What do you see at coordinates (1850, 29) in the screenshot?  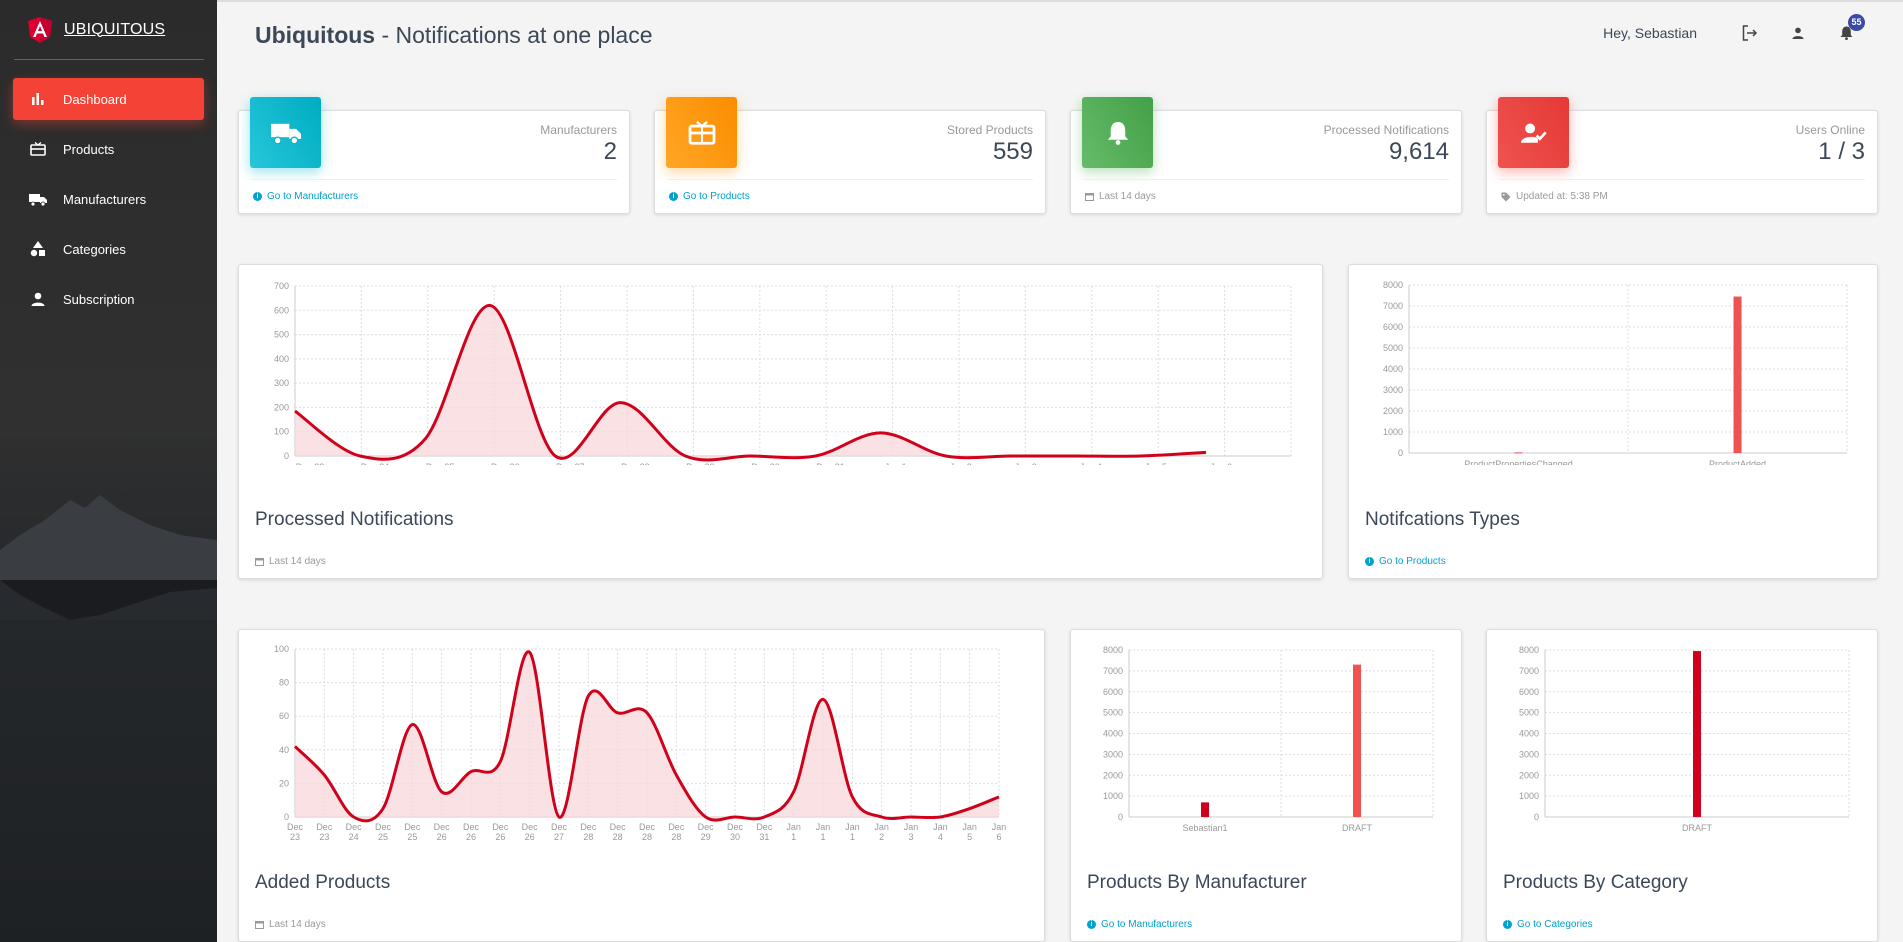 I see `notifications-button: 55` at bounding box center [1850, 29].